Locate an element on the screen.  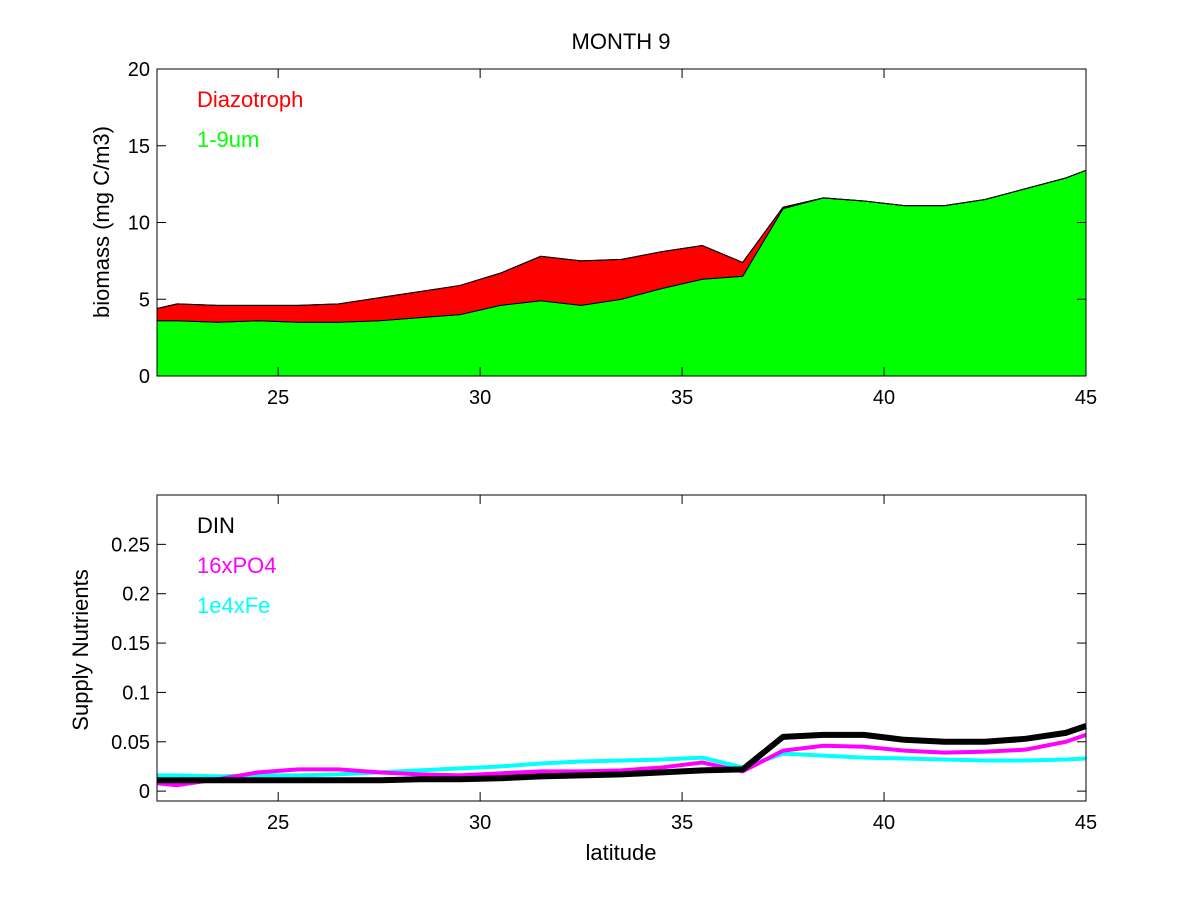
y-tick-label: 0.05 is located at coordinates (130, 743).